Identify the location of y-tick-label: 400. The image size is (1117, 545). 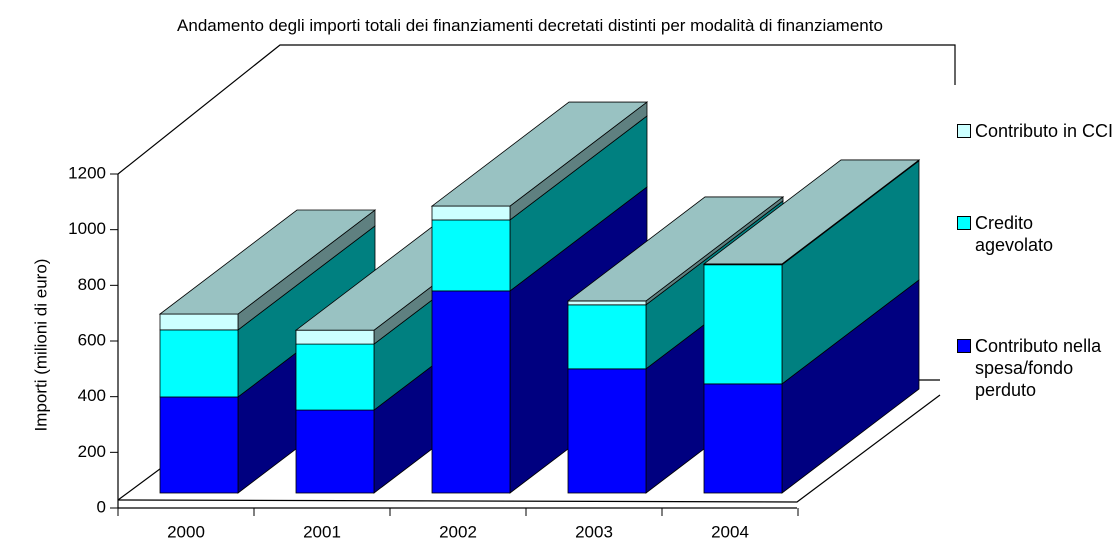
(92, 395).